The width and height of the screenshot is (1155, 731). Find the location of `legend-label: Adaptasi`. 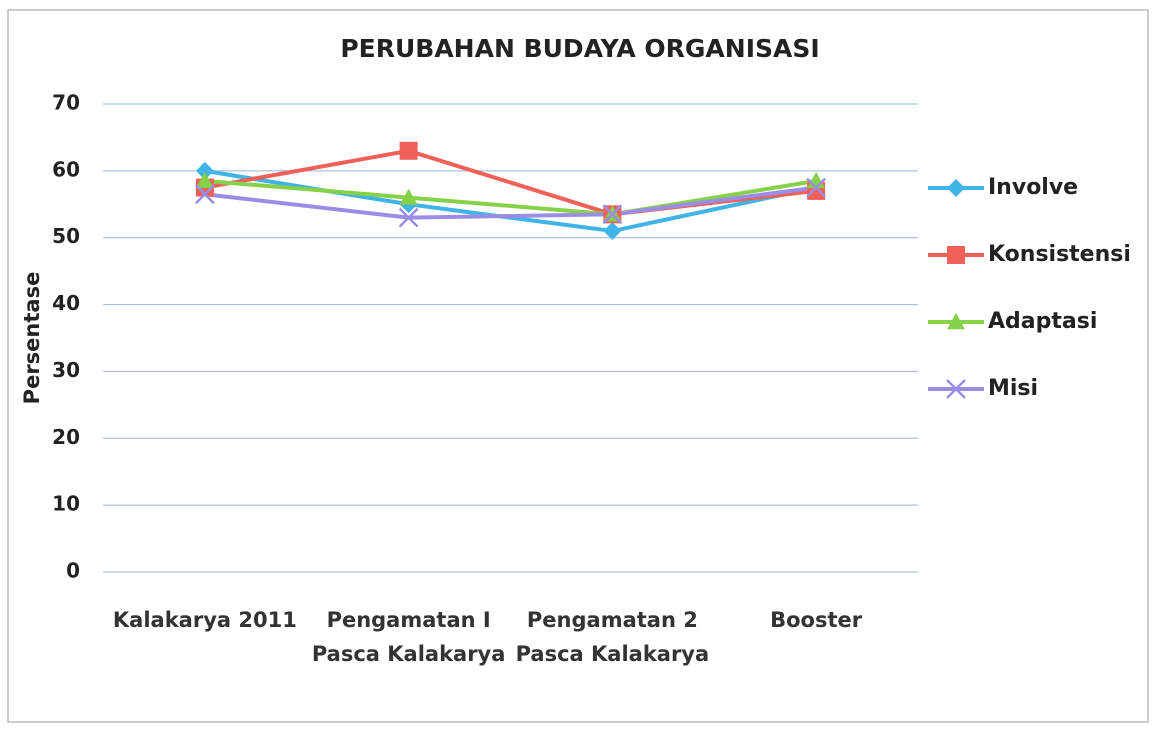

legend-label: Adaptasi is located at coordinates (1042, 321).